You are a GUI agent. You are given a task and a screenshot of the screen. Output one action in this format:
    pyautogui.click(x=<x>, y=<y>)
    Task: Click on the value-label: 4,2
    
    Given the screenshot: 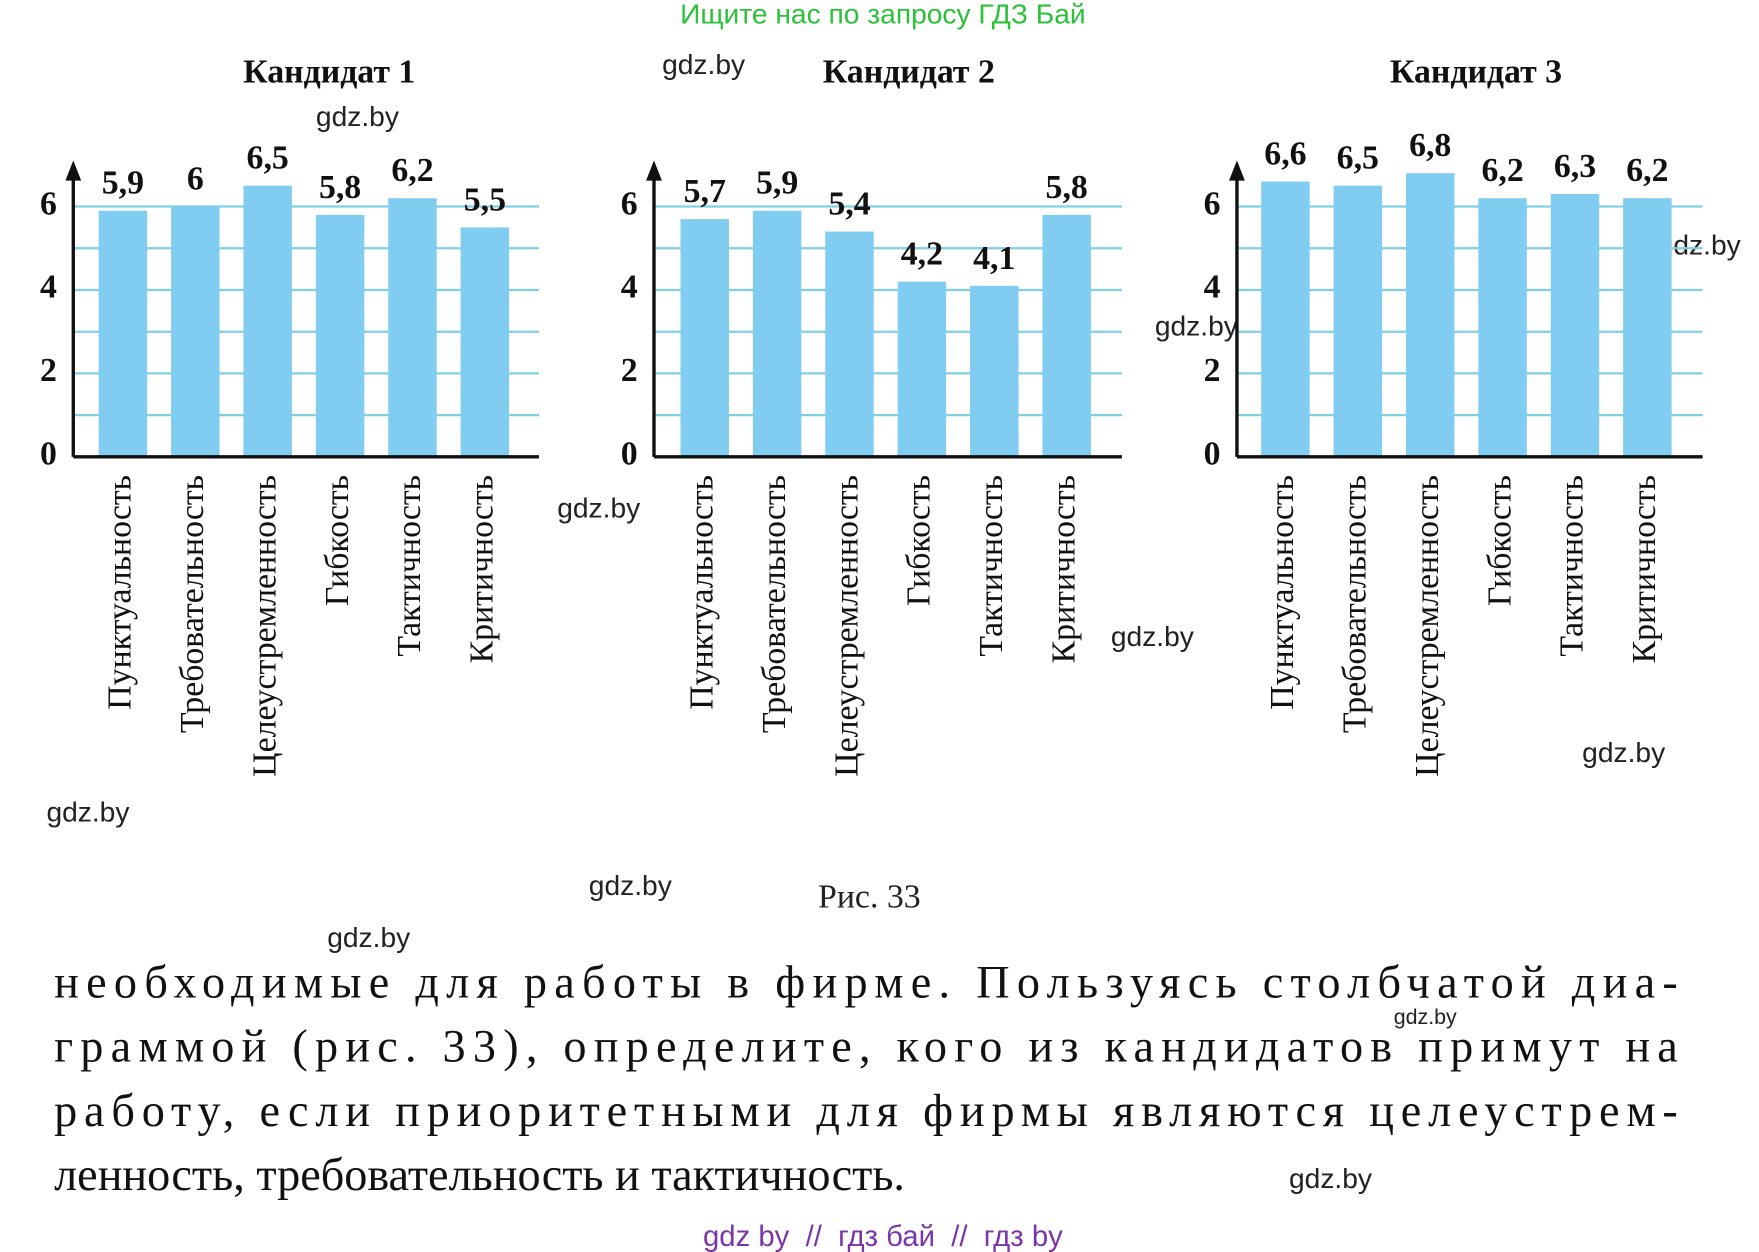 What is the action you would take?
    pyautogui.click(x=922, y=254)
    